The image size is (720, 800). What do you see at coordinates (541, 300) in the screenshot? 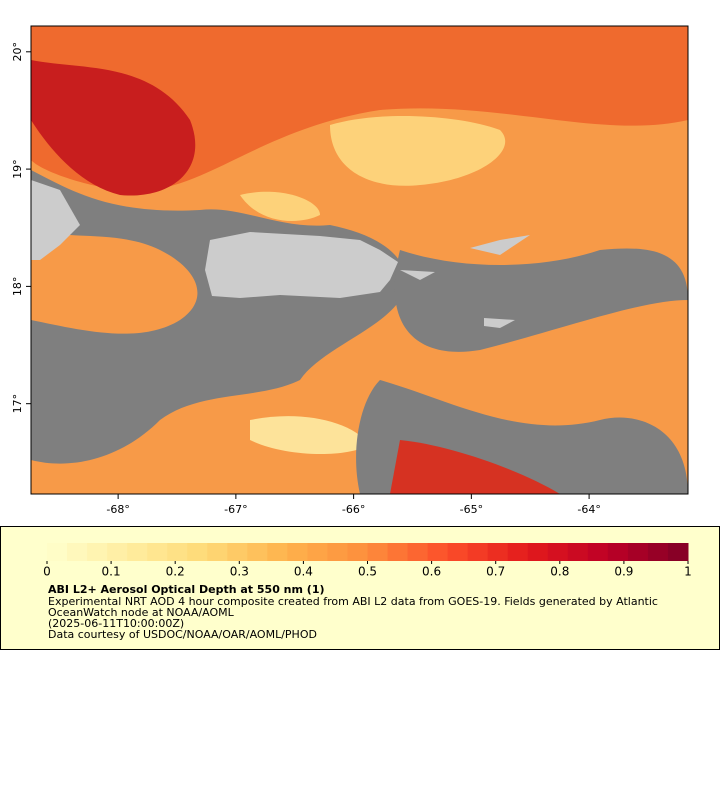
I see `no-data` at bounding box center [541, 300].